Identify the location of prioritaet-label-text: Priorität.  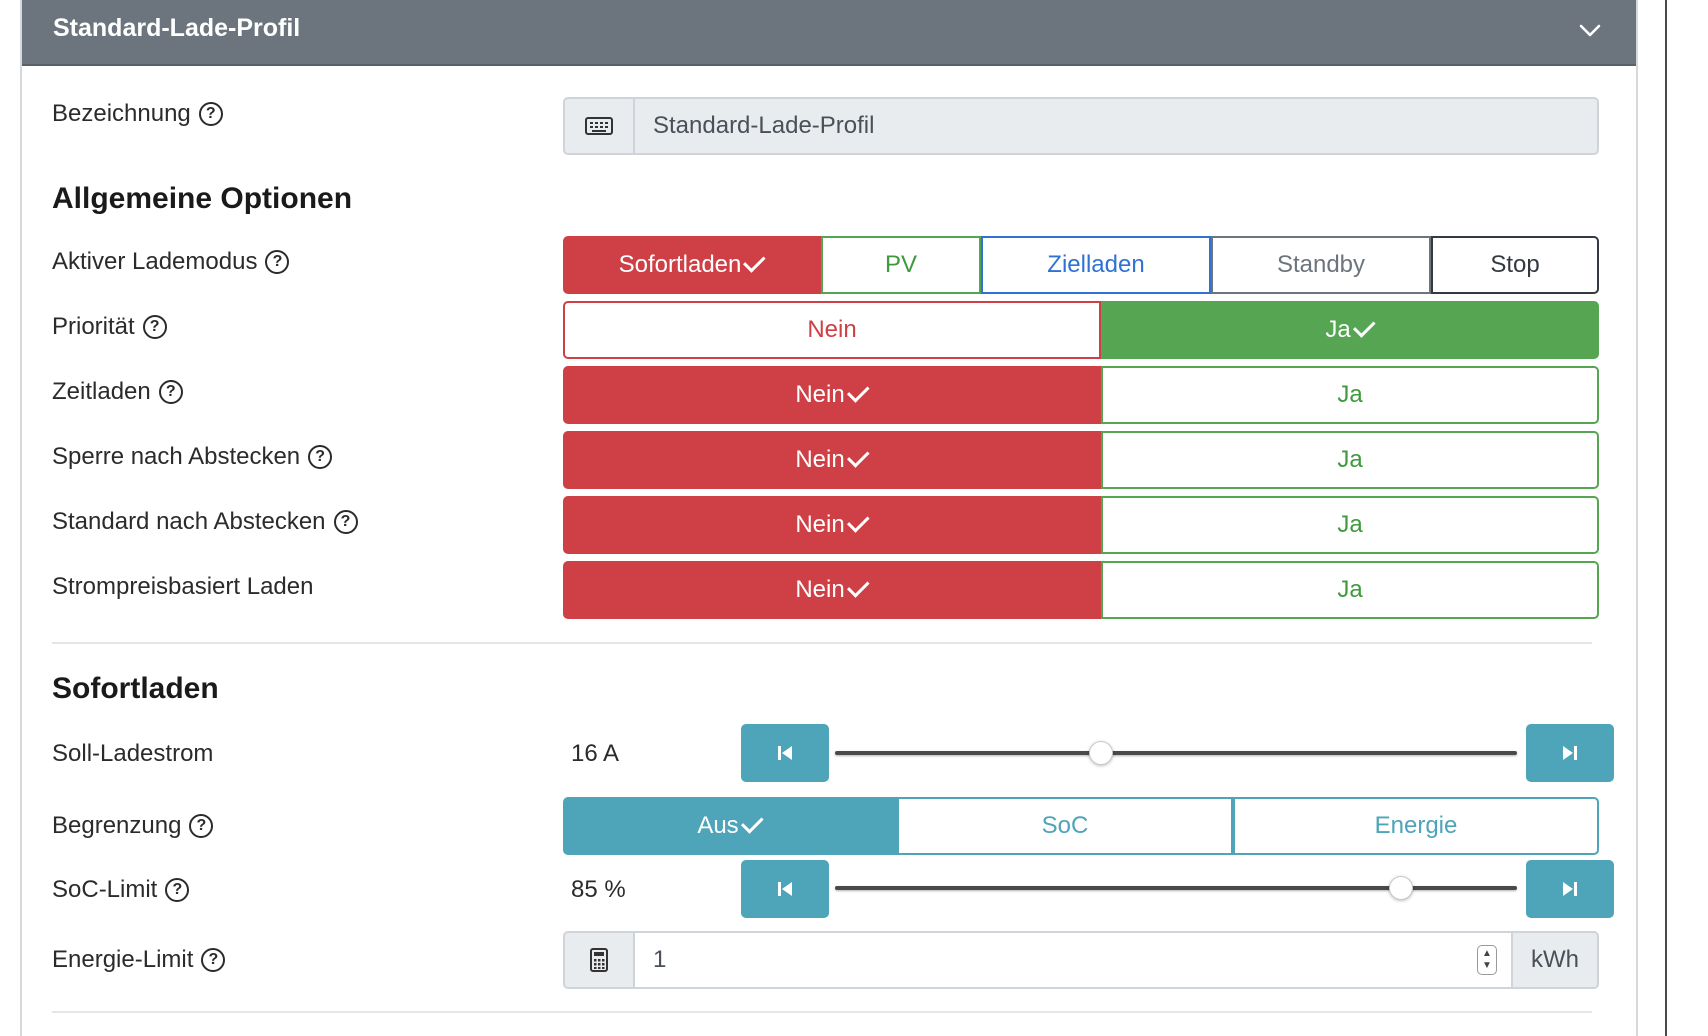
(93, 326).